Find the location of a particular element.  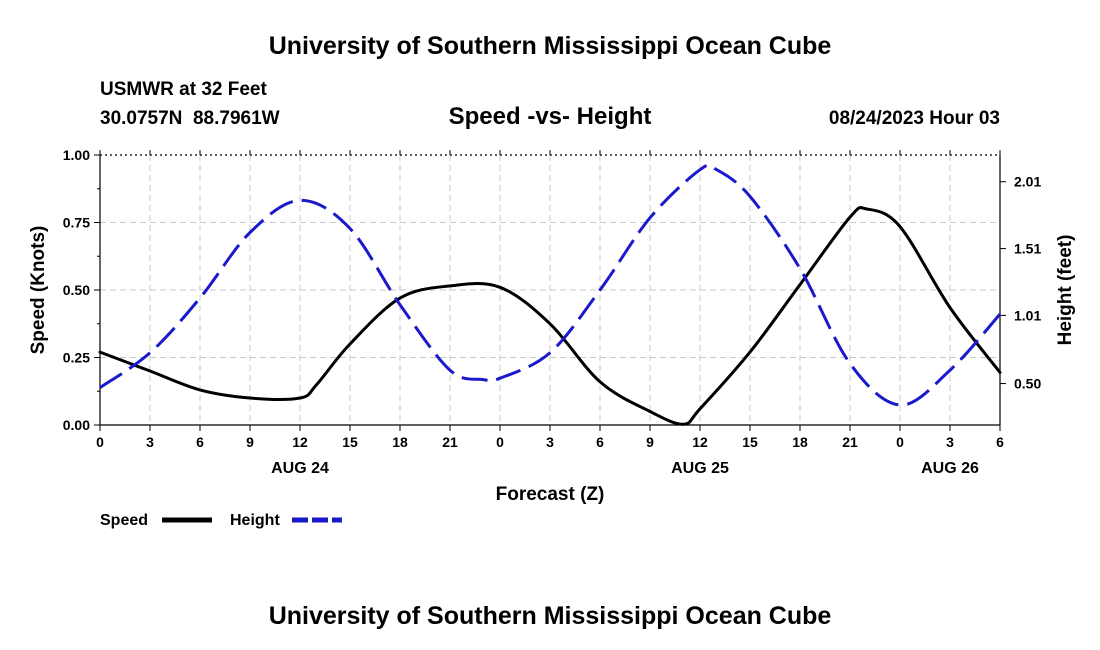

y2-tick-label: 1.01 is located at coordinates (1027, 315).